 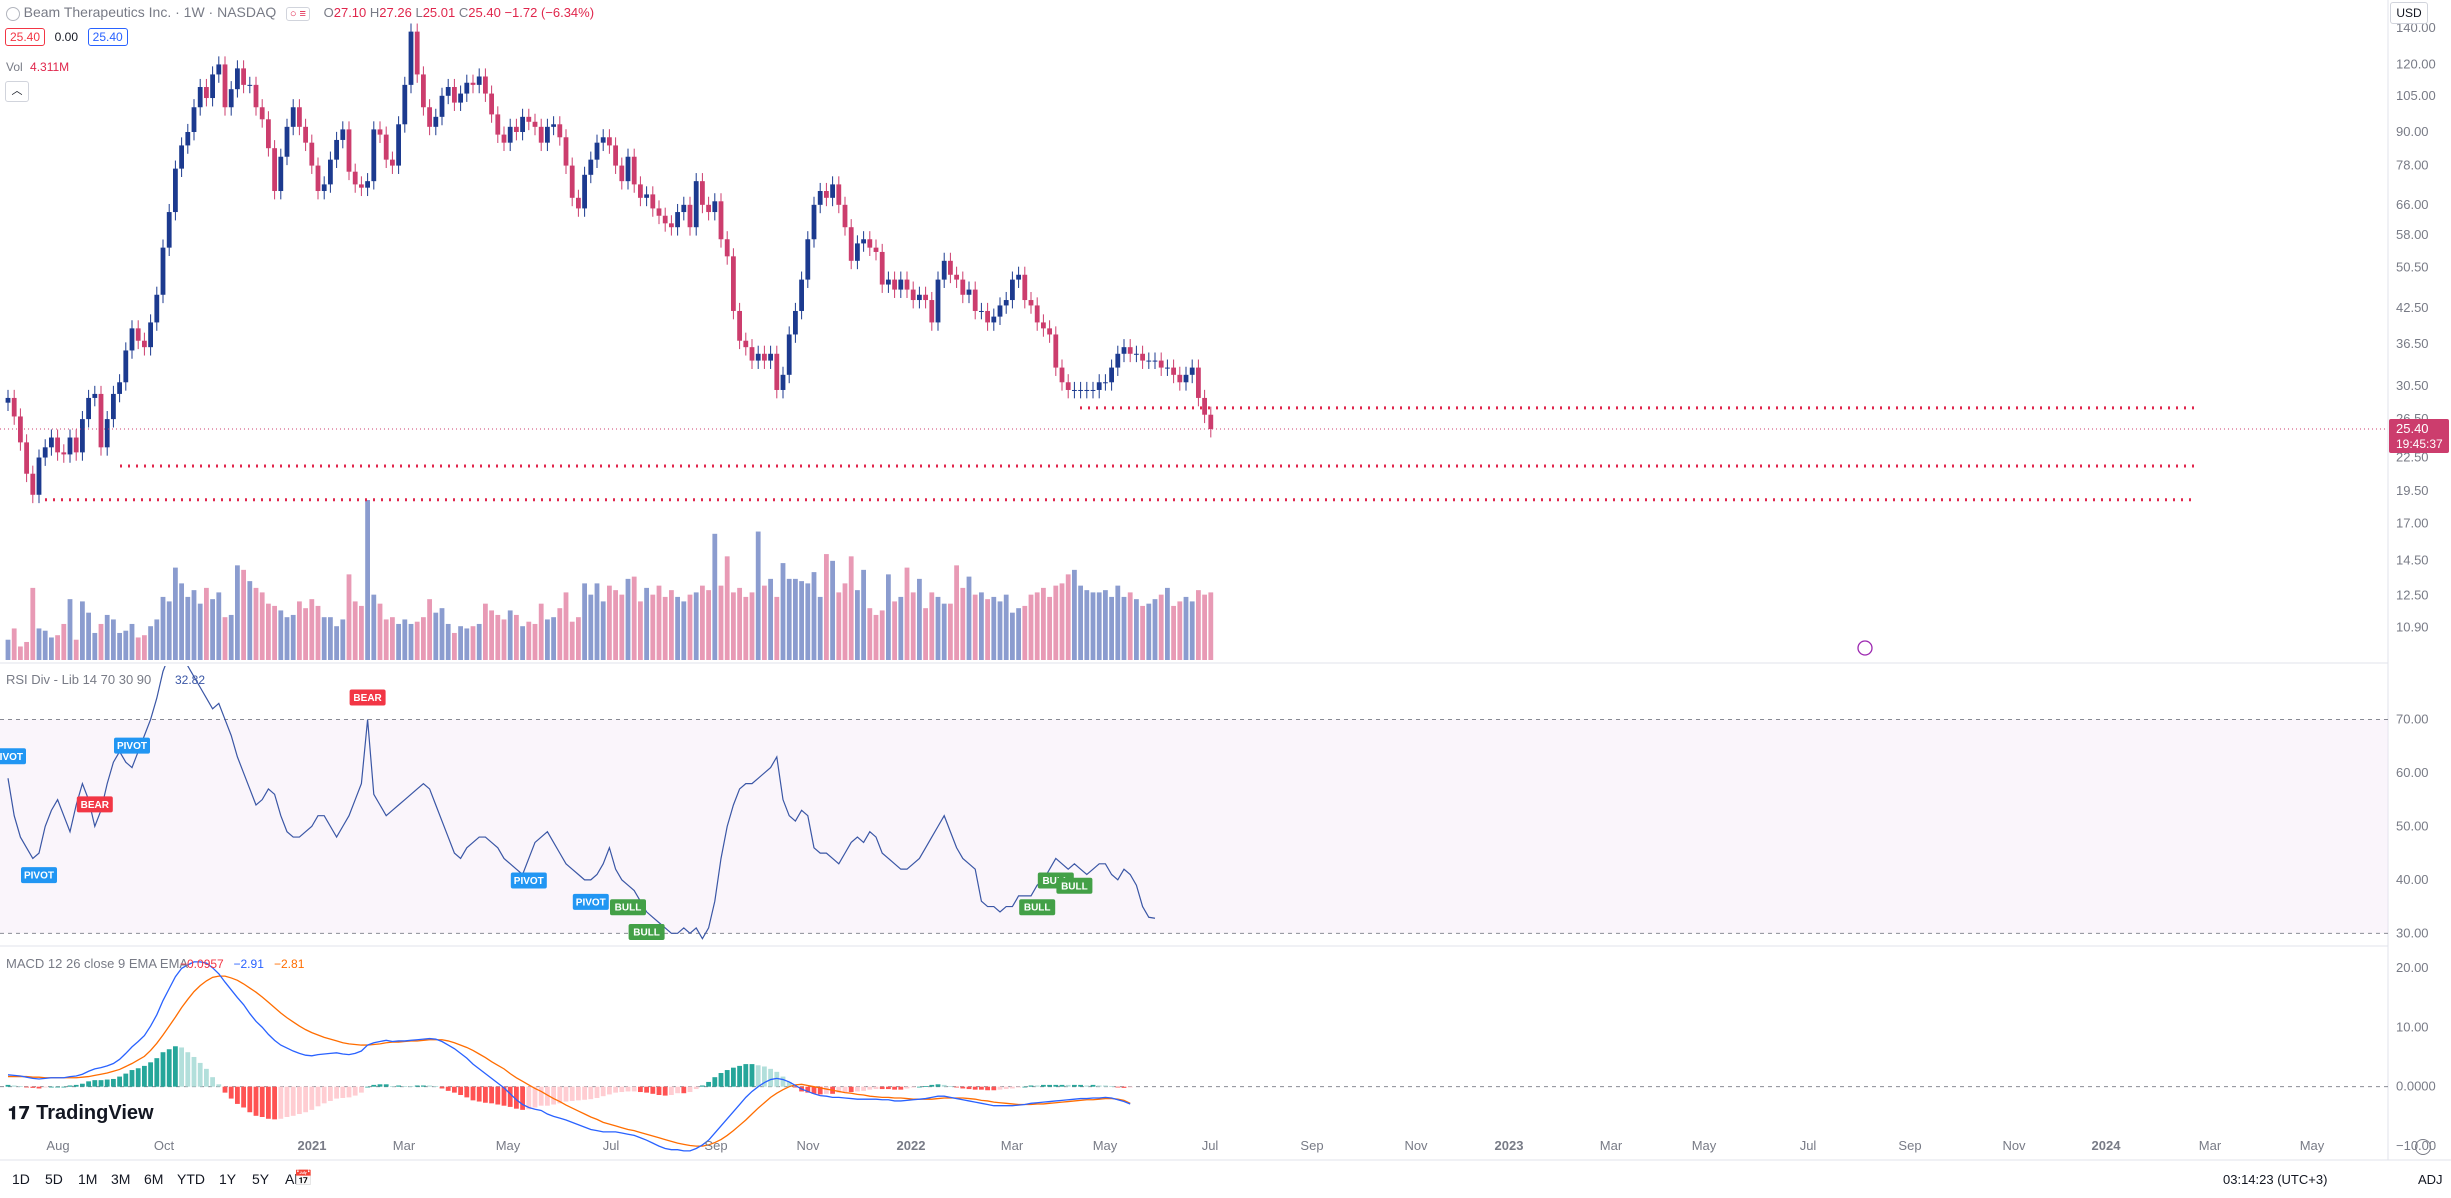 I want to click on timeframe-button-1m: 1M, so click(x=88, y=1179).